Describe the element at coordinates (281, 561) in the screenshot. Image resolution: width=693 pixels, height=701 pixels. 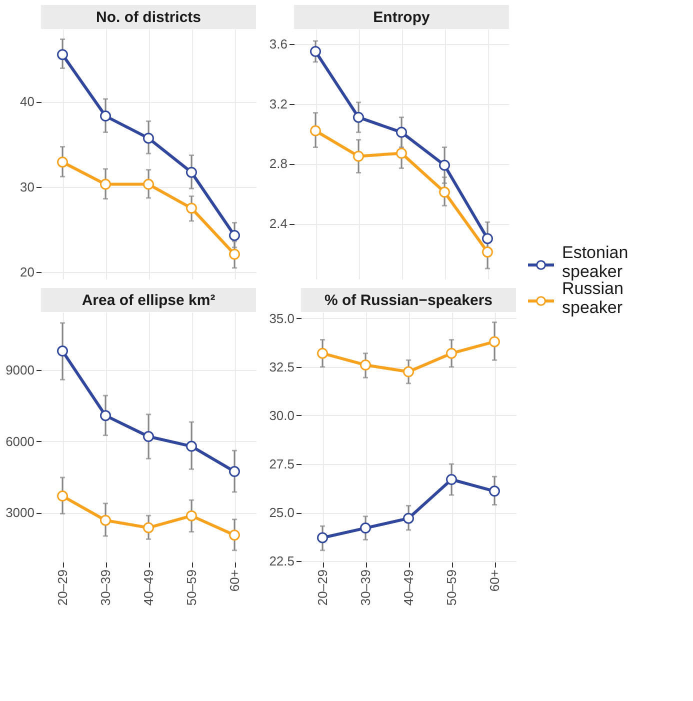
I see `y-tick-label: 22.5` at that location.